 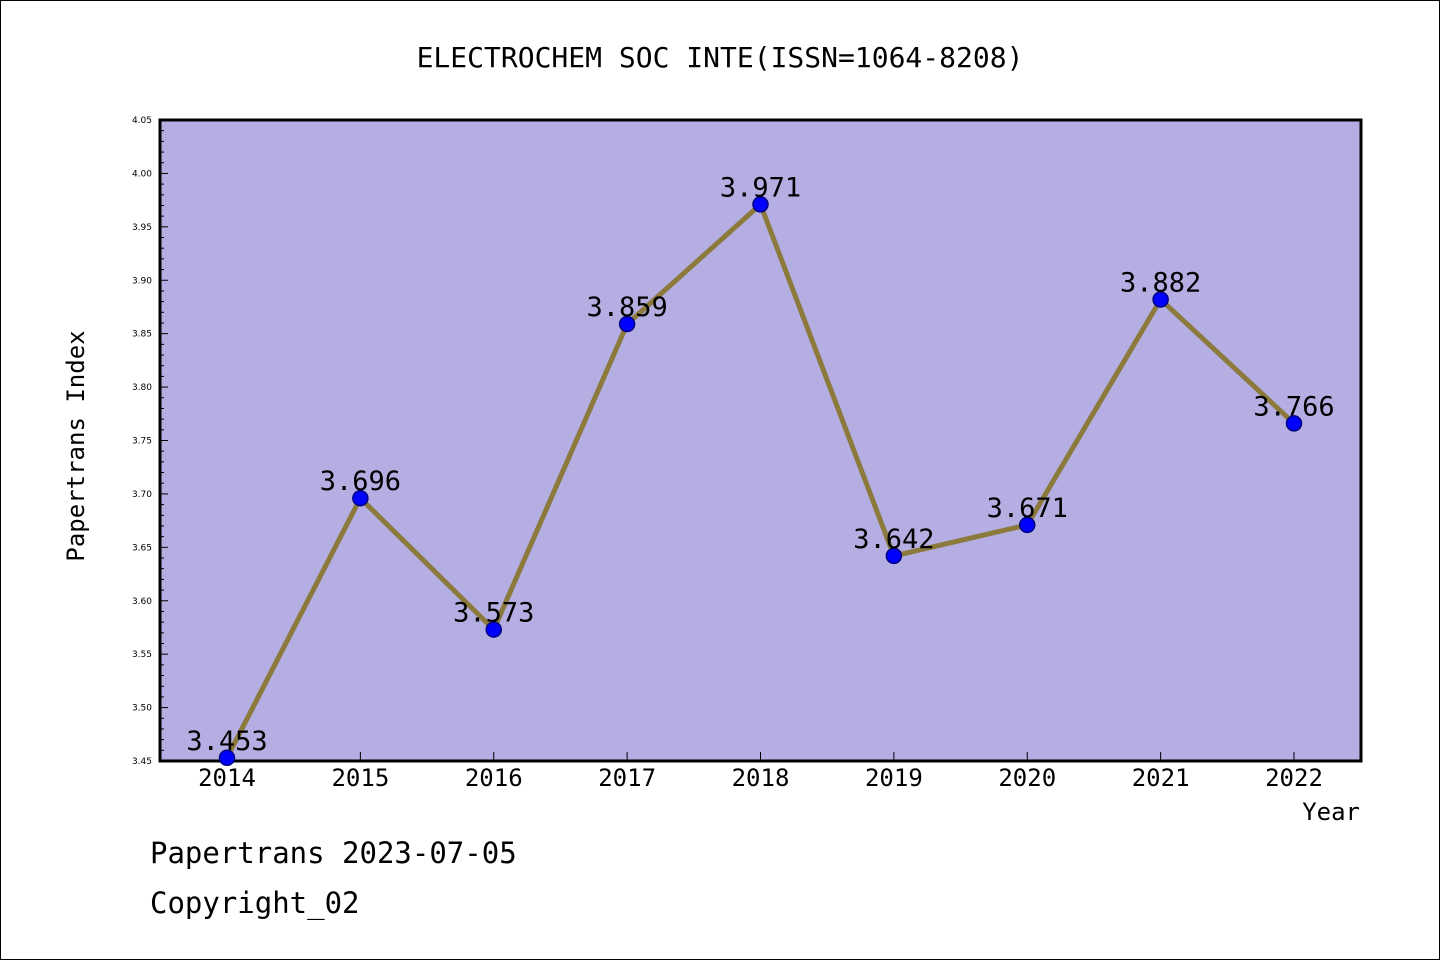 I want to click on x-tick-label: 2015, so click(x=360, y=778).